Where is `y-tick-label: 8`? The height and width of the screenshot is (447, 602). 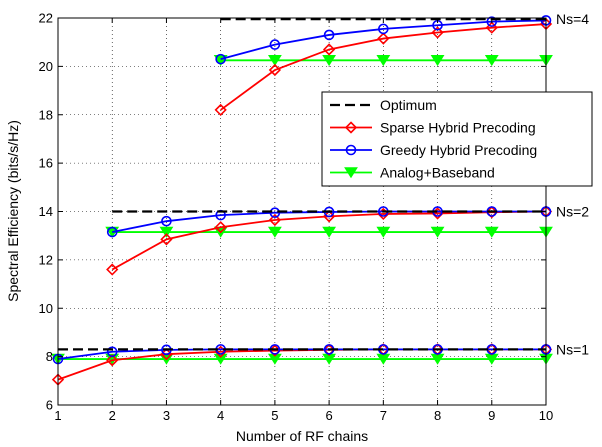
y-tick-label: 8 is located at coordinates (49, 356).